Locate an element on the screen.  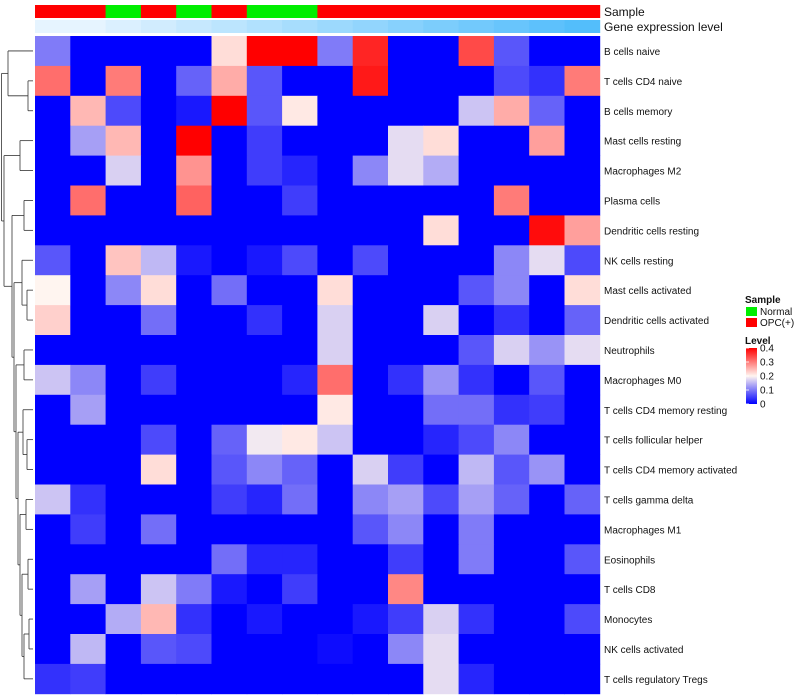
sample-annotation-bar is located at coordinates (318, 11).